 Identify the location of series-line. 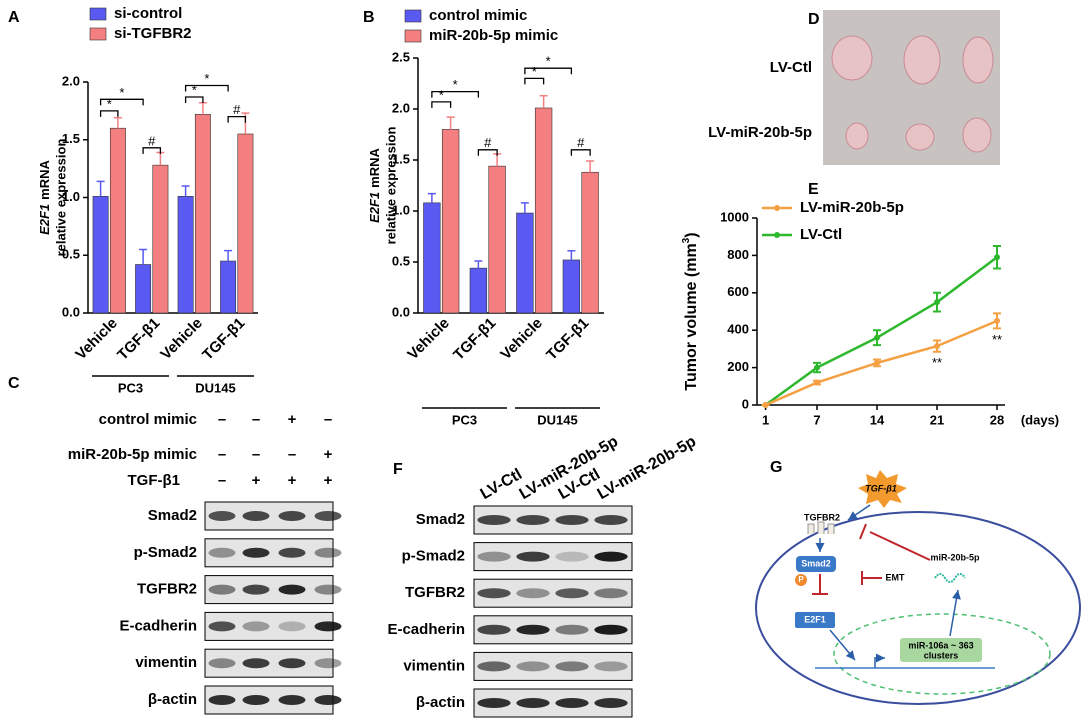
(881, 363).